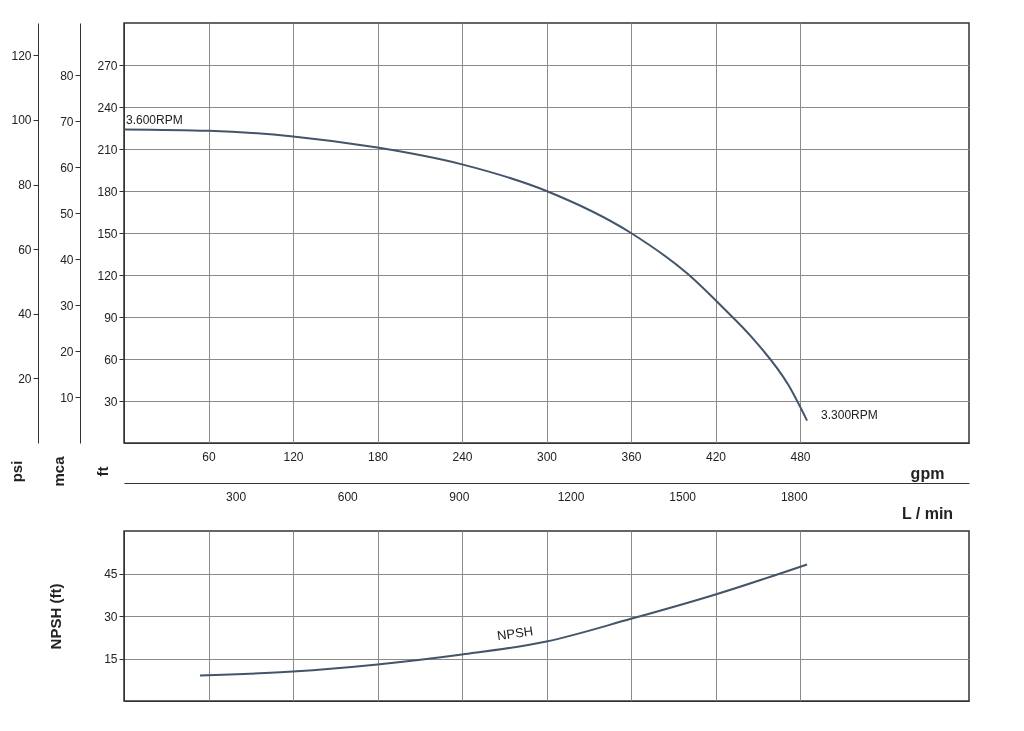  Describe the element at coordinates (504, 620) in the screenshot. I see `line-series` at that location.